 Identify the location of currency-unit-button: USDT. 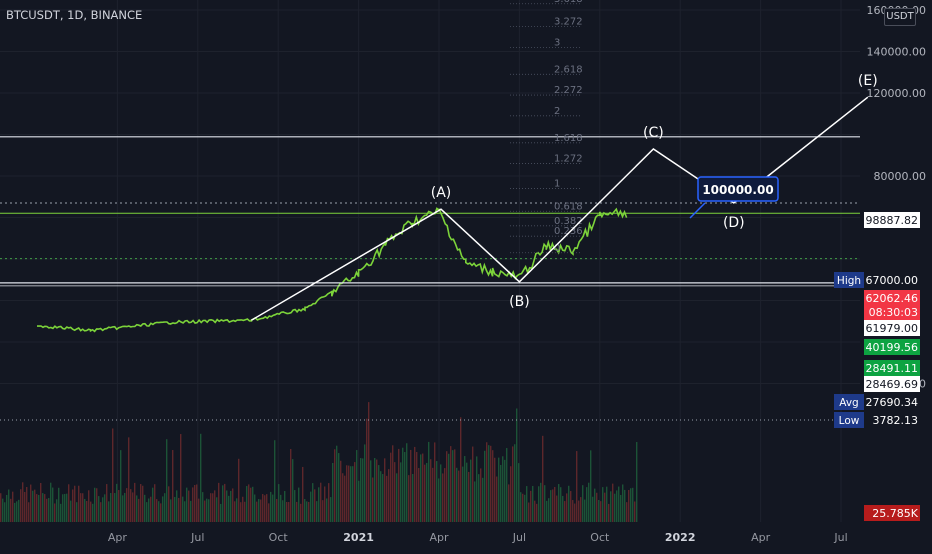
(900, 17).